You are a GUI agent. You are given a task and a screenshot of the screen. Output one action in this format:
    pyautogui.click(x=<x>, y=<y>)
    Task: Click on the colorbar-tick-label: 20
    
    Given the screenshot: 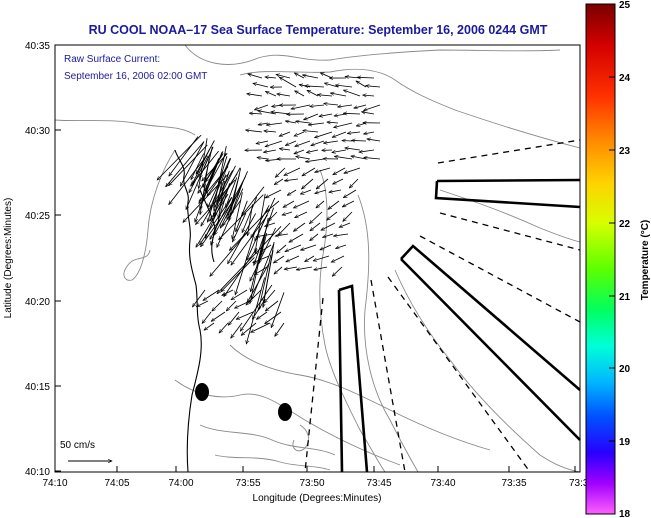 What is the action you would take?
    pyautogui.click(x=625, y=369)
    